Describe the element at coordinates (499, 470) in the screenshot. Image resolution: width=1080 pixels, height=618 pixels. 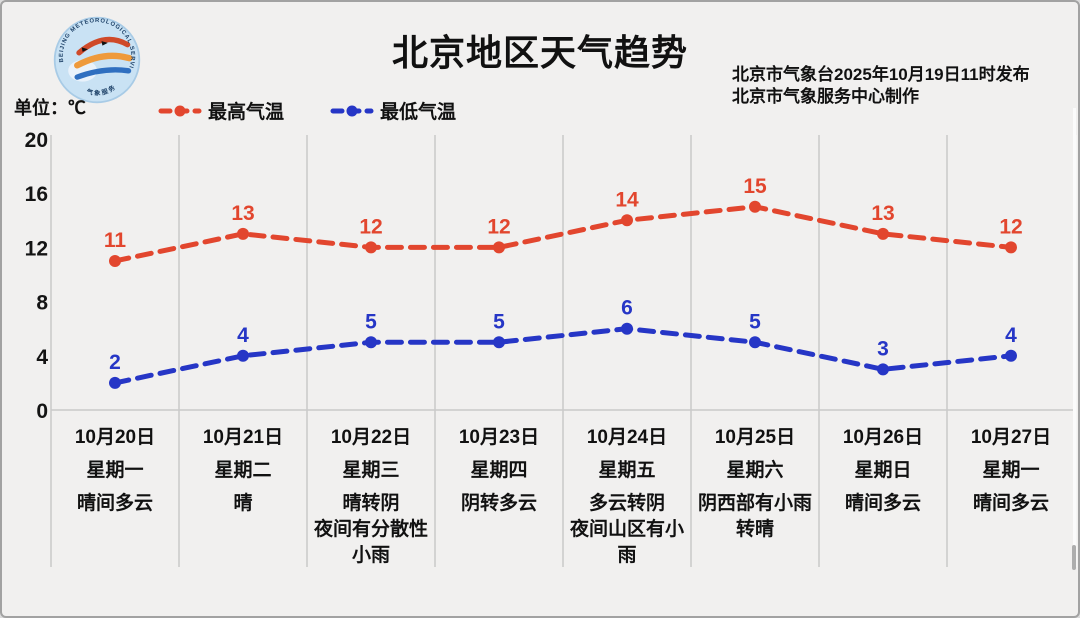
I see `day-weekday: 星期四` at that location.